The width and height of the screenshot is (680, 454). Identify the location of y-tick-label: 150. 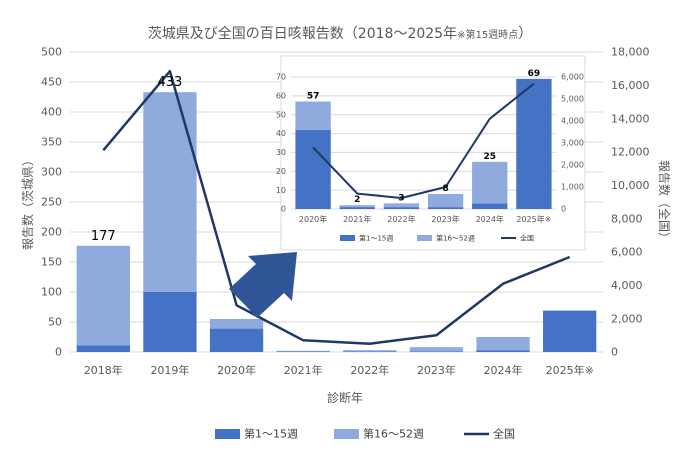
(51, 262).